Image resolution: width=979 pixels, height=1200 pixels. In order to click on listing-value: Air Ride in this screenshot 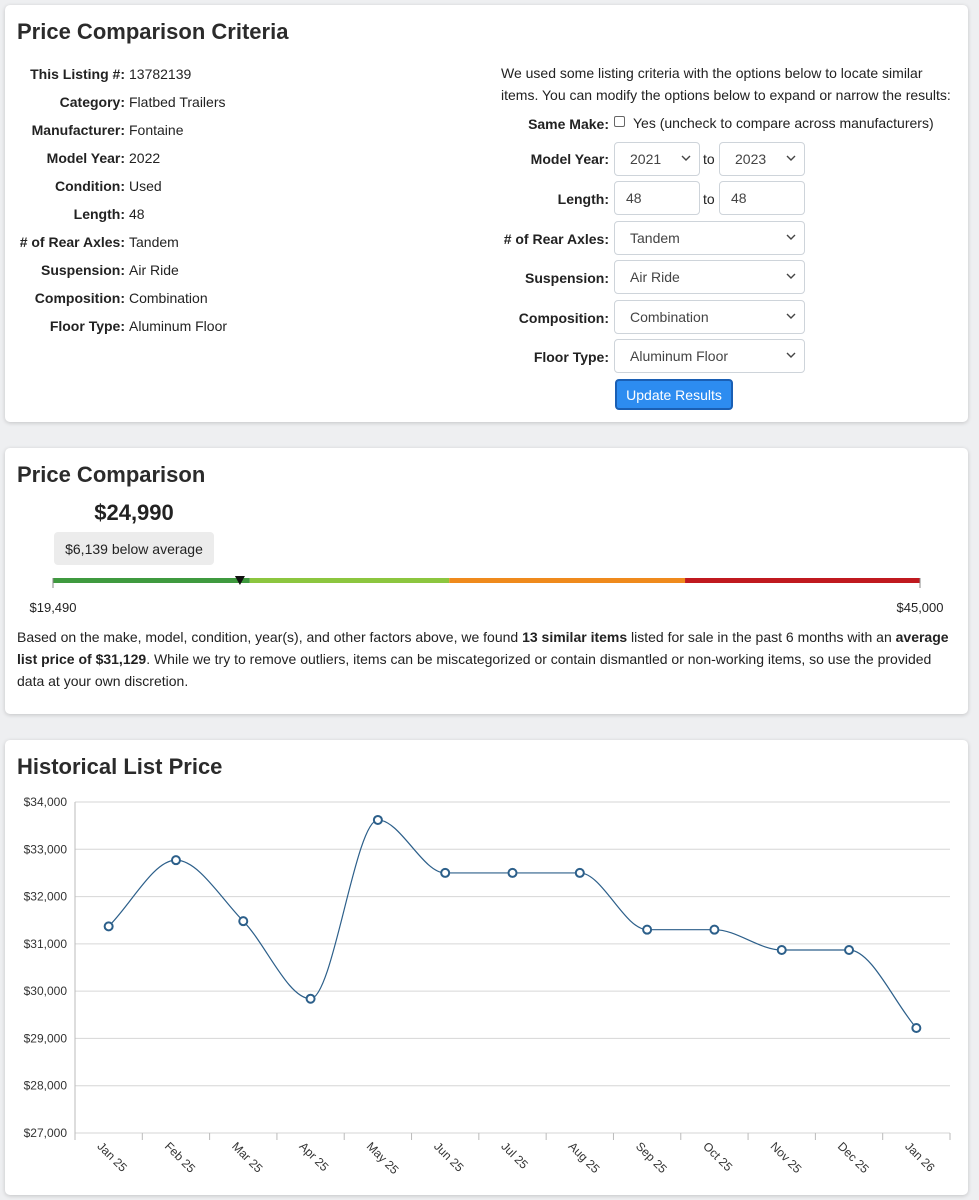, I will do `click(154, 270)`.